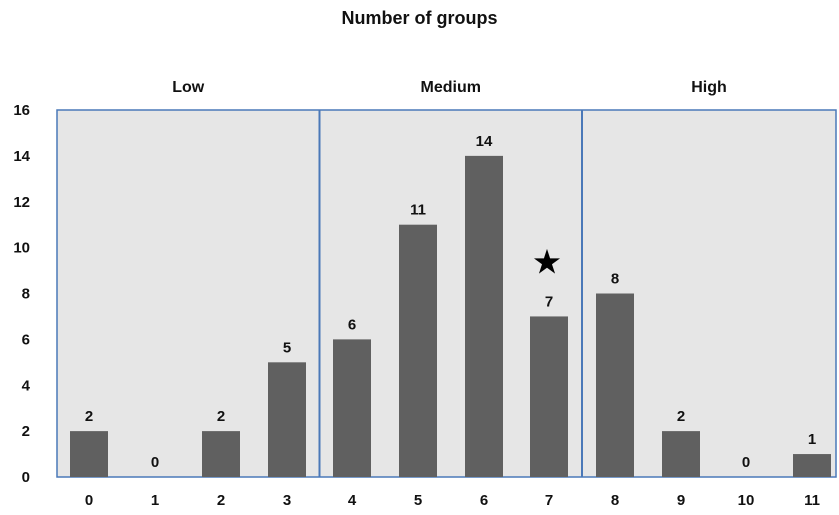  Describe the element at coordinates (287, 500) in the screenshot. I see `x-tick-label: 3` at that location.